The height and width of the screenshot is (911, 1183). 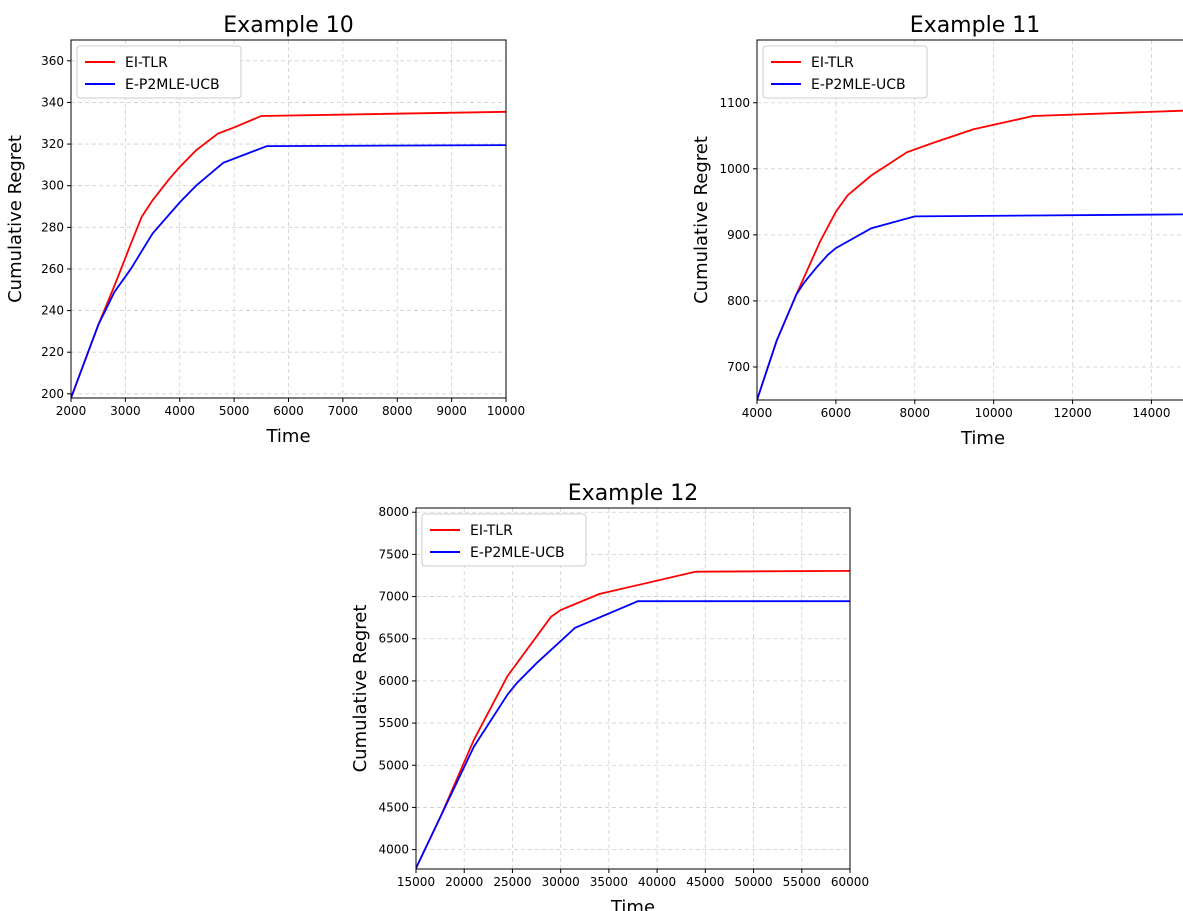 I want to click on y-tick-label: 900, so click(x=738, y=235).